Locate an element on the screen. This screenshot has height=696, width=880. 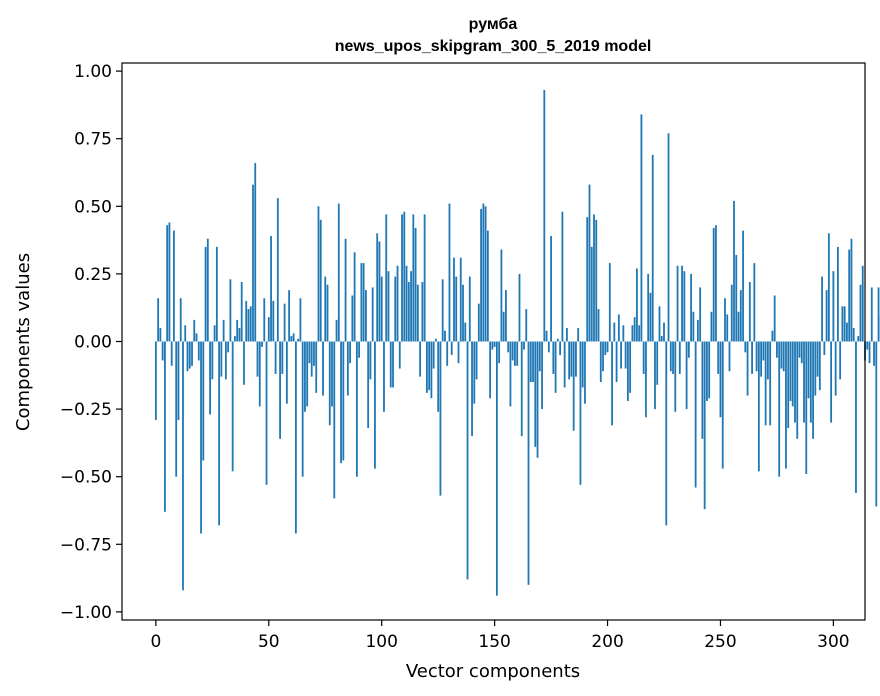
x-tick-label: 300 is located at coordinates (833, 642).